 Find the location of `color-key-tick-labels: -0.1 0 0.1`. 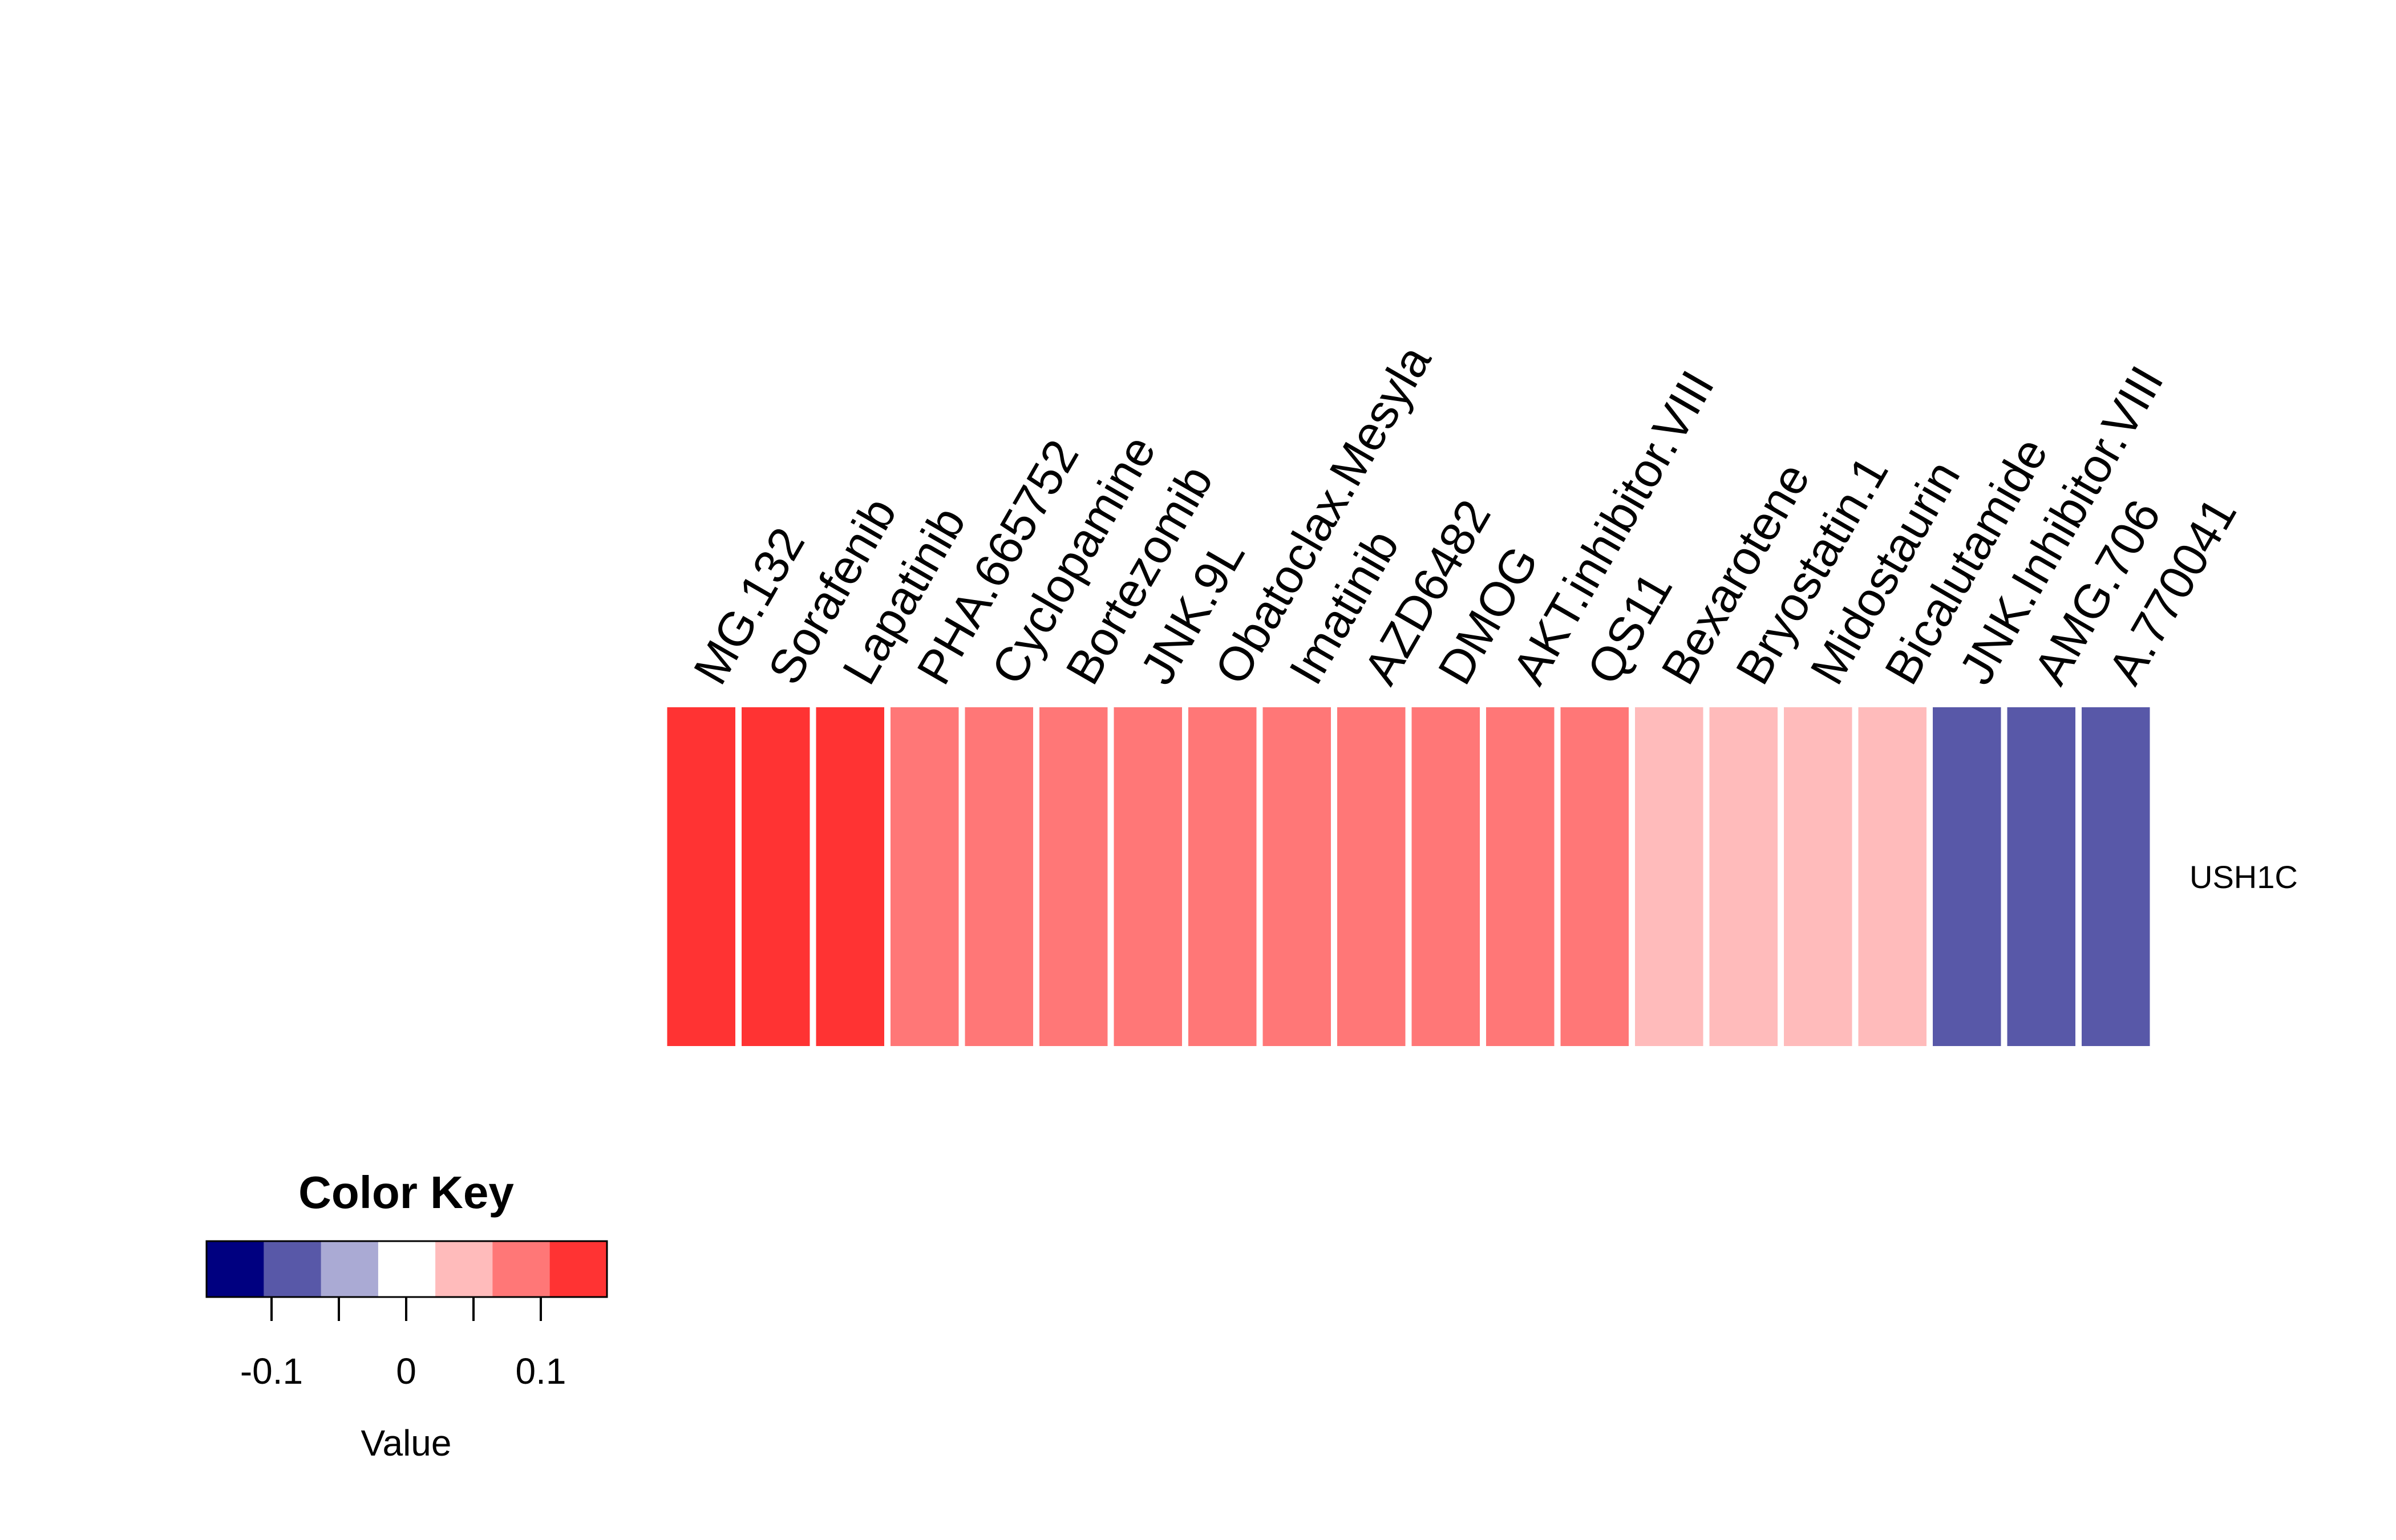

color-key-tick-labels: -0.1 0 0.1 is located at coordinates (403, 1372).